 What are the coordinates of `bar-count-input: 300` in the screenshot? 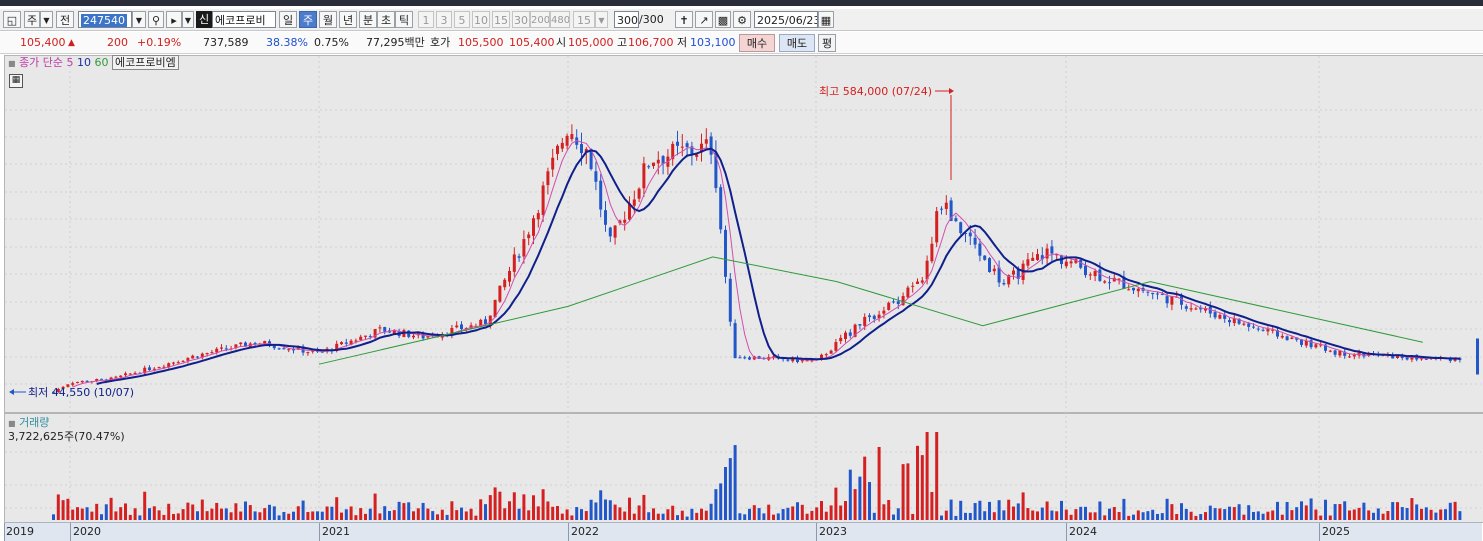 It's located at (626, 19).